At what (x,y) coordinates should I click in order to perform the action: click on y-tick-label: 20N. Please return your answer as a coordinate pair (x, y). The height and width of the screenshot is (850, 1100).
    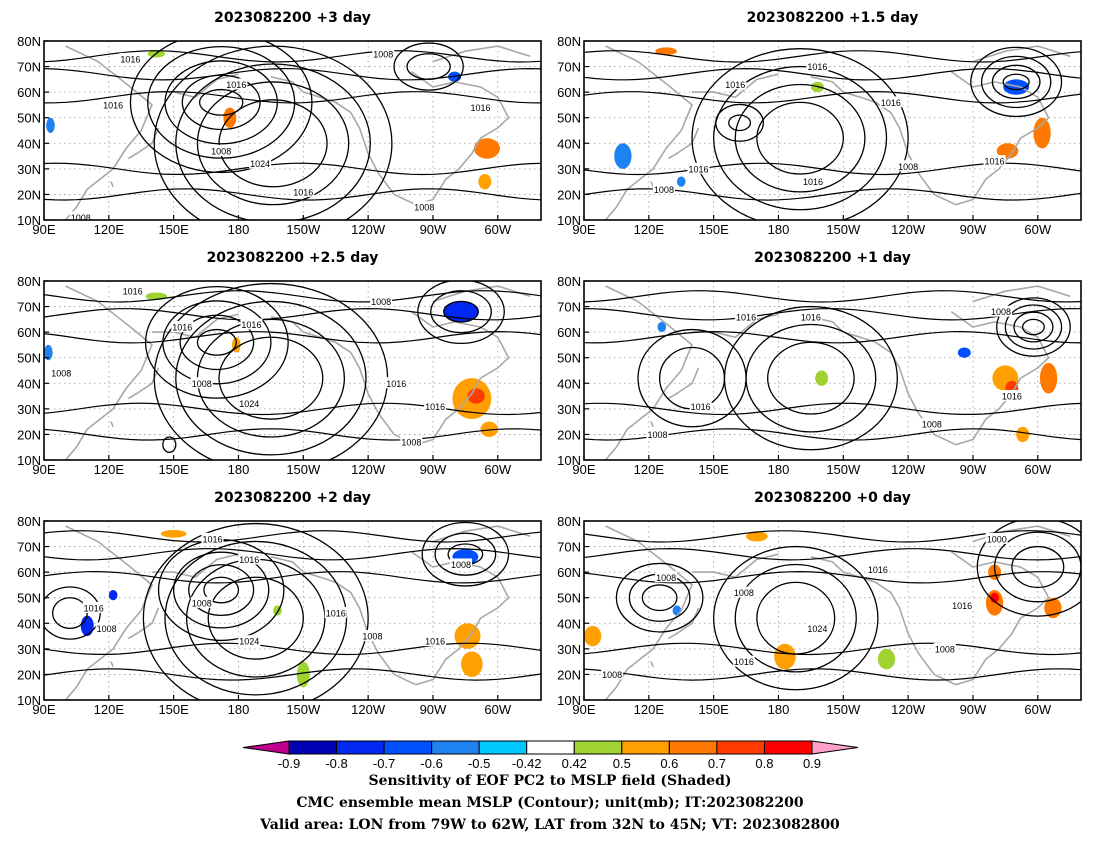
    Looking at the image, I should click on (29, 434).